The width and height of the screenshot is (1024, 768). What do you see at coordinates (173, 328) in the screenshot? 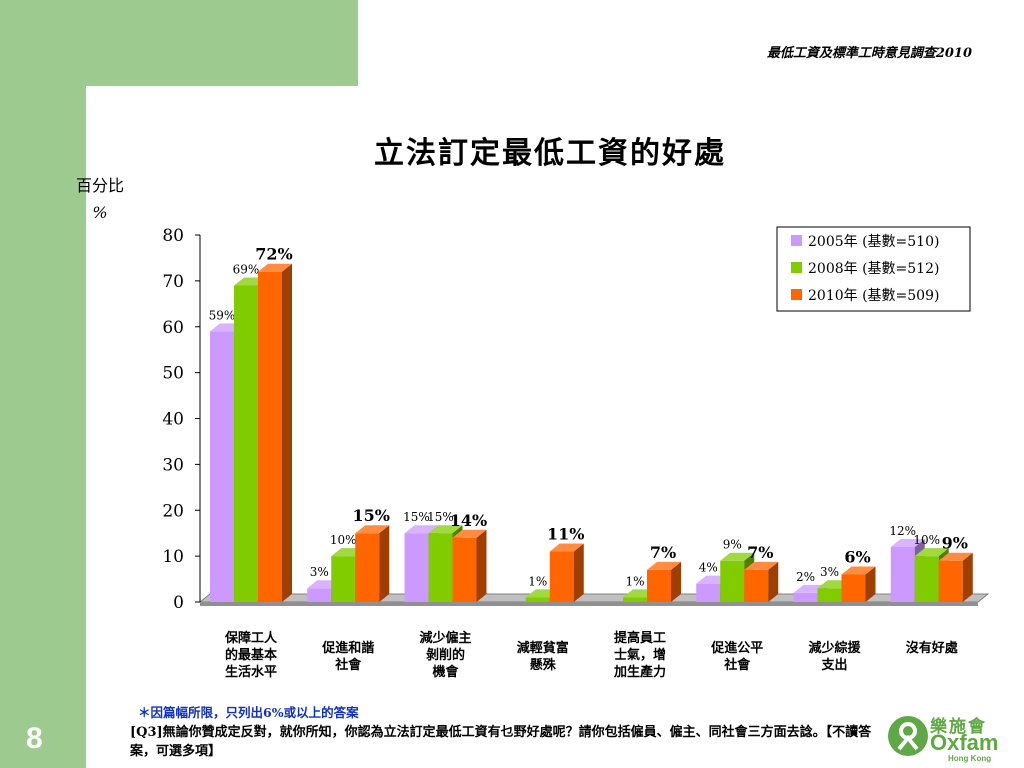
I see `y-tick-label: 60` at bounding box center [173, 328].